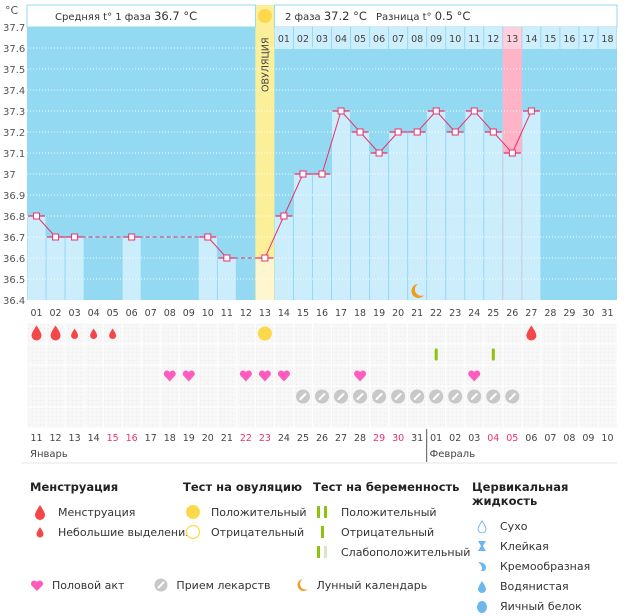 The image size is (626, 616). Describe the element at coordinates (512, 313) in the screenshot. I see `cycle-day-label: 26` at that location.